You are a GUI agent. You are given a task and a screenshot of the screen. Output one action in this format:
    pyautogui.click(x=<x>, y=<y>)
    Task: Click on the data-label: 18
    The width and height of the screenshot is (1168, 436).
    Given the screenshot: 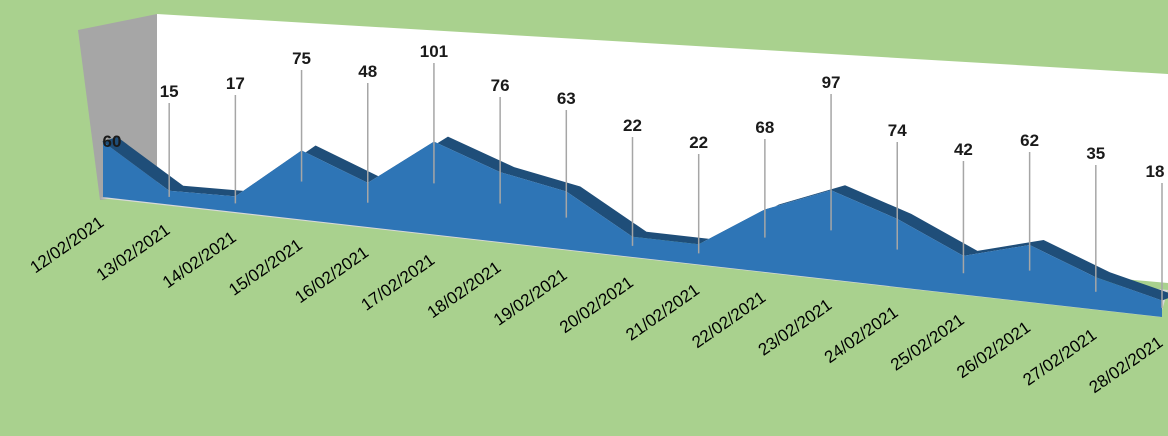 What is the action you would take?
    pyautogui.click(x=1155, y=171)
    